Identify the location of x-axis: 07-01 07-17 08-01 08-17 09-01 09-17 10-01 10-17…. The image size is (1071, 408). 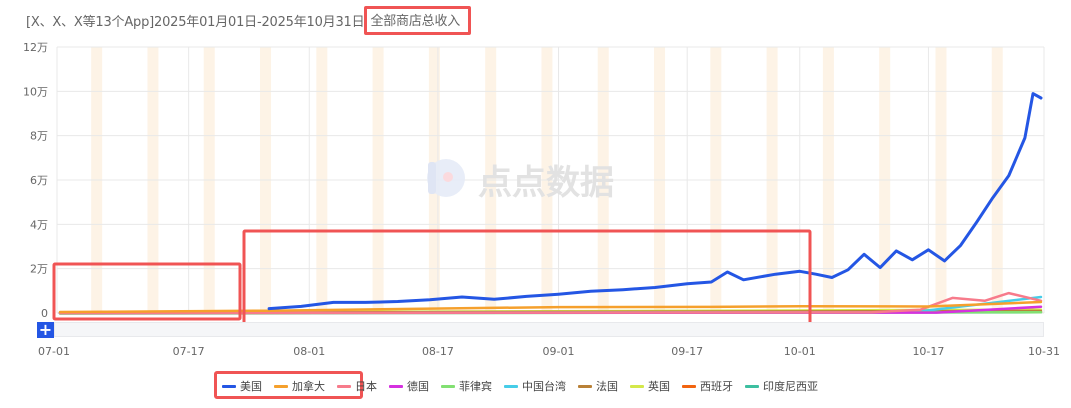
(549, 351).